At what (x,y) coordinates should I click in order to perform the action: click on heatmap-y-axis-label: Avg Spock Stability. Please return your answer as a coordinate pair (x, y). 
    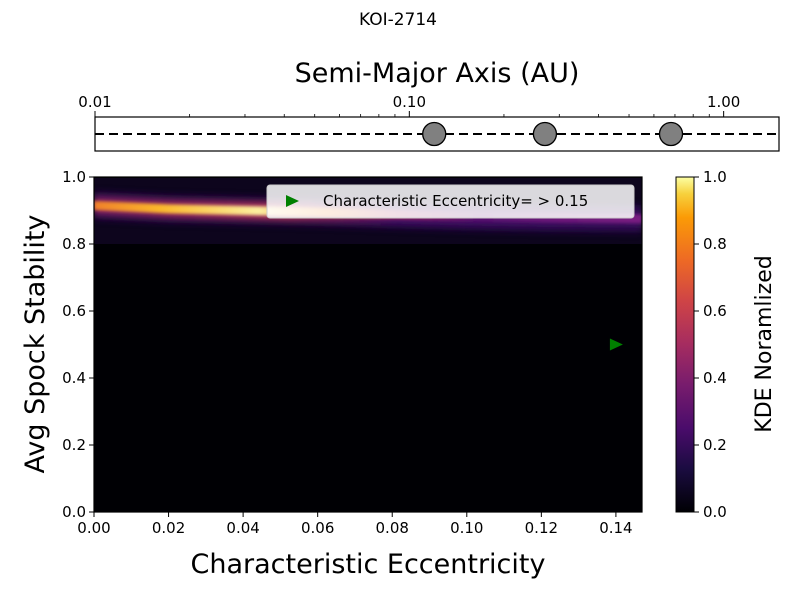
    Looking at the image, I should click on (35, 344).